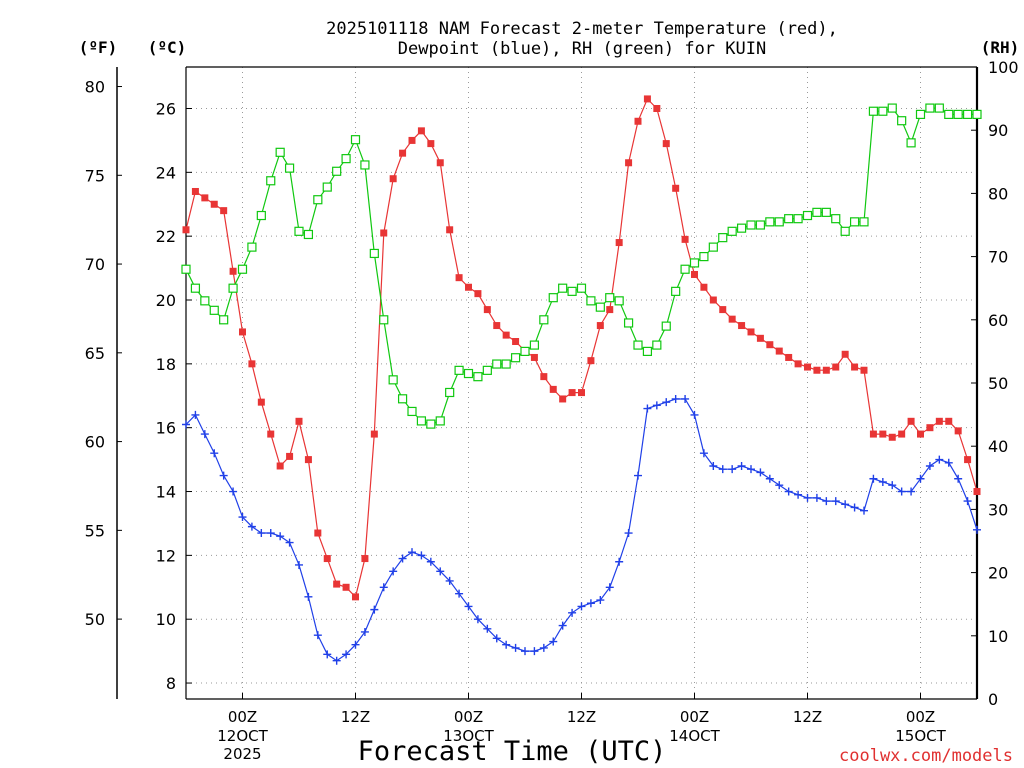 This screenshot has width=1024, height=768. Describe the element at coordinates (998, 193) in the screenshot. I see `rh-tick-label: 80` at that location.